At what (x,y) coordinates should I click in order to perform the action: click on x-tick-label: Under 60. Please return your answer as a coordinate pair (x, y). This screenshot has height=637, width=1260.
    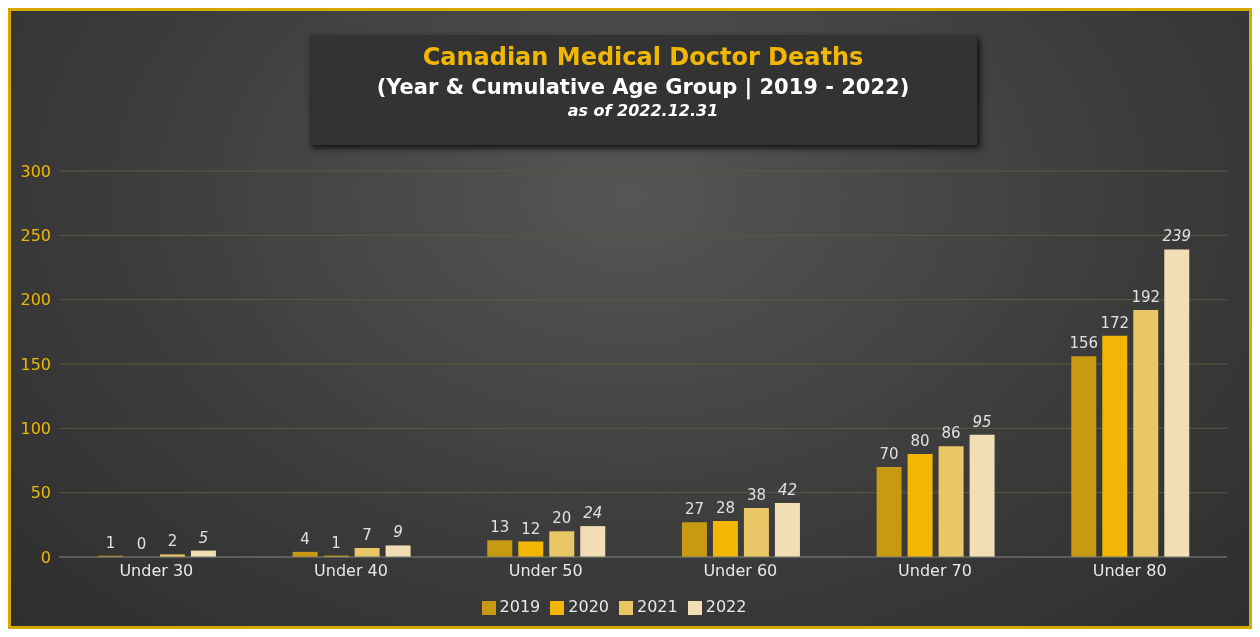
    Looking at the image, I should click on (740, 571).